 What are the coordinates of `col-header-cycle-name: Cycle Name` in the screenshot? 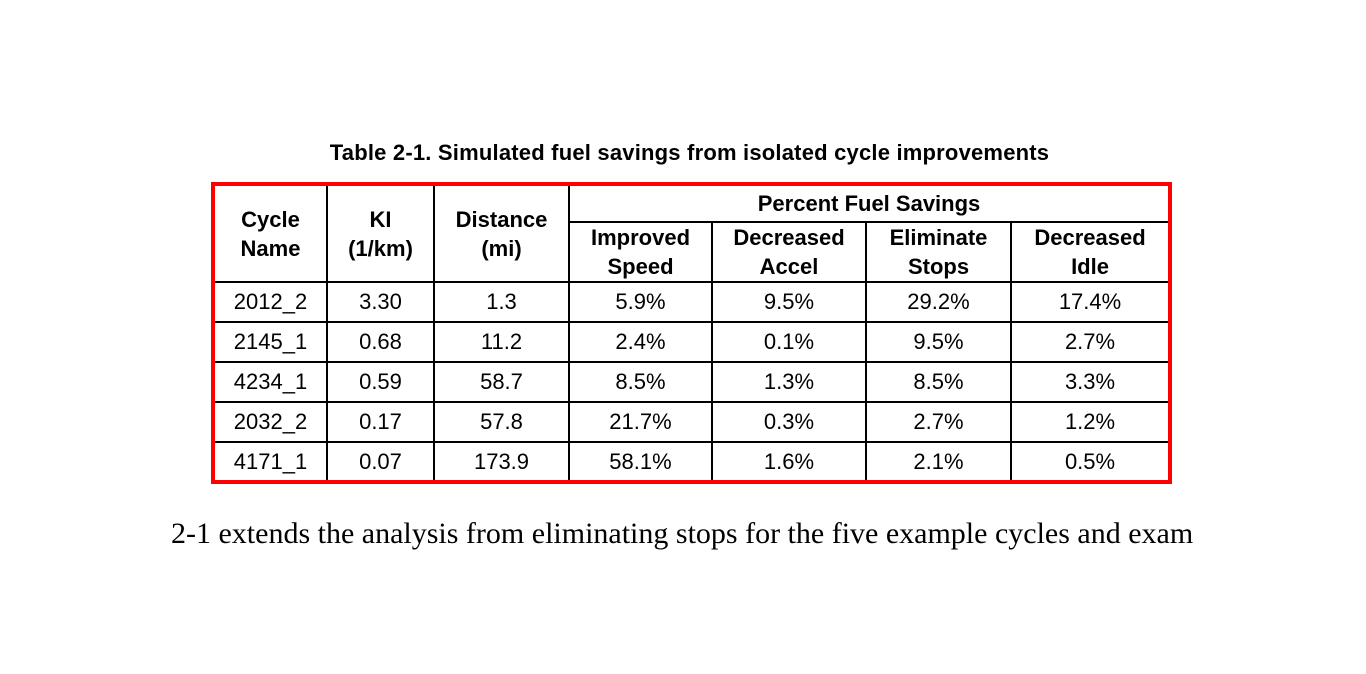 It's located at (270, 233).